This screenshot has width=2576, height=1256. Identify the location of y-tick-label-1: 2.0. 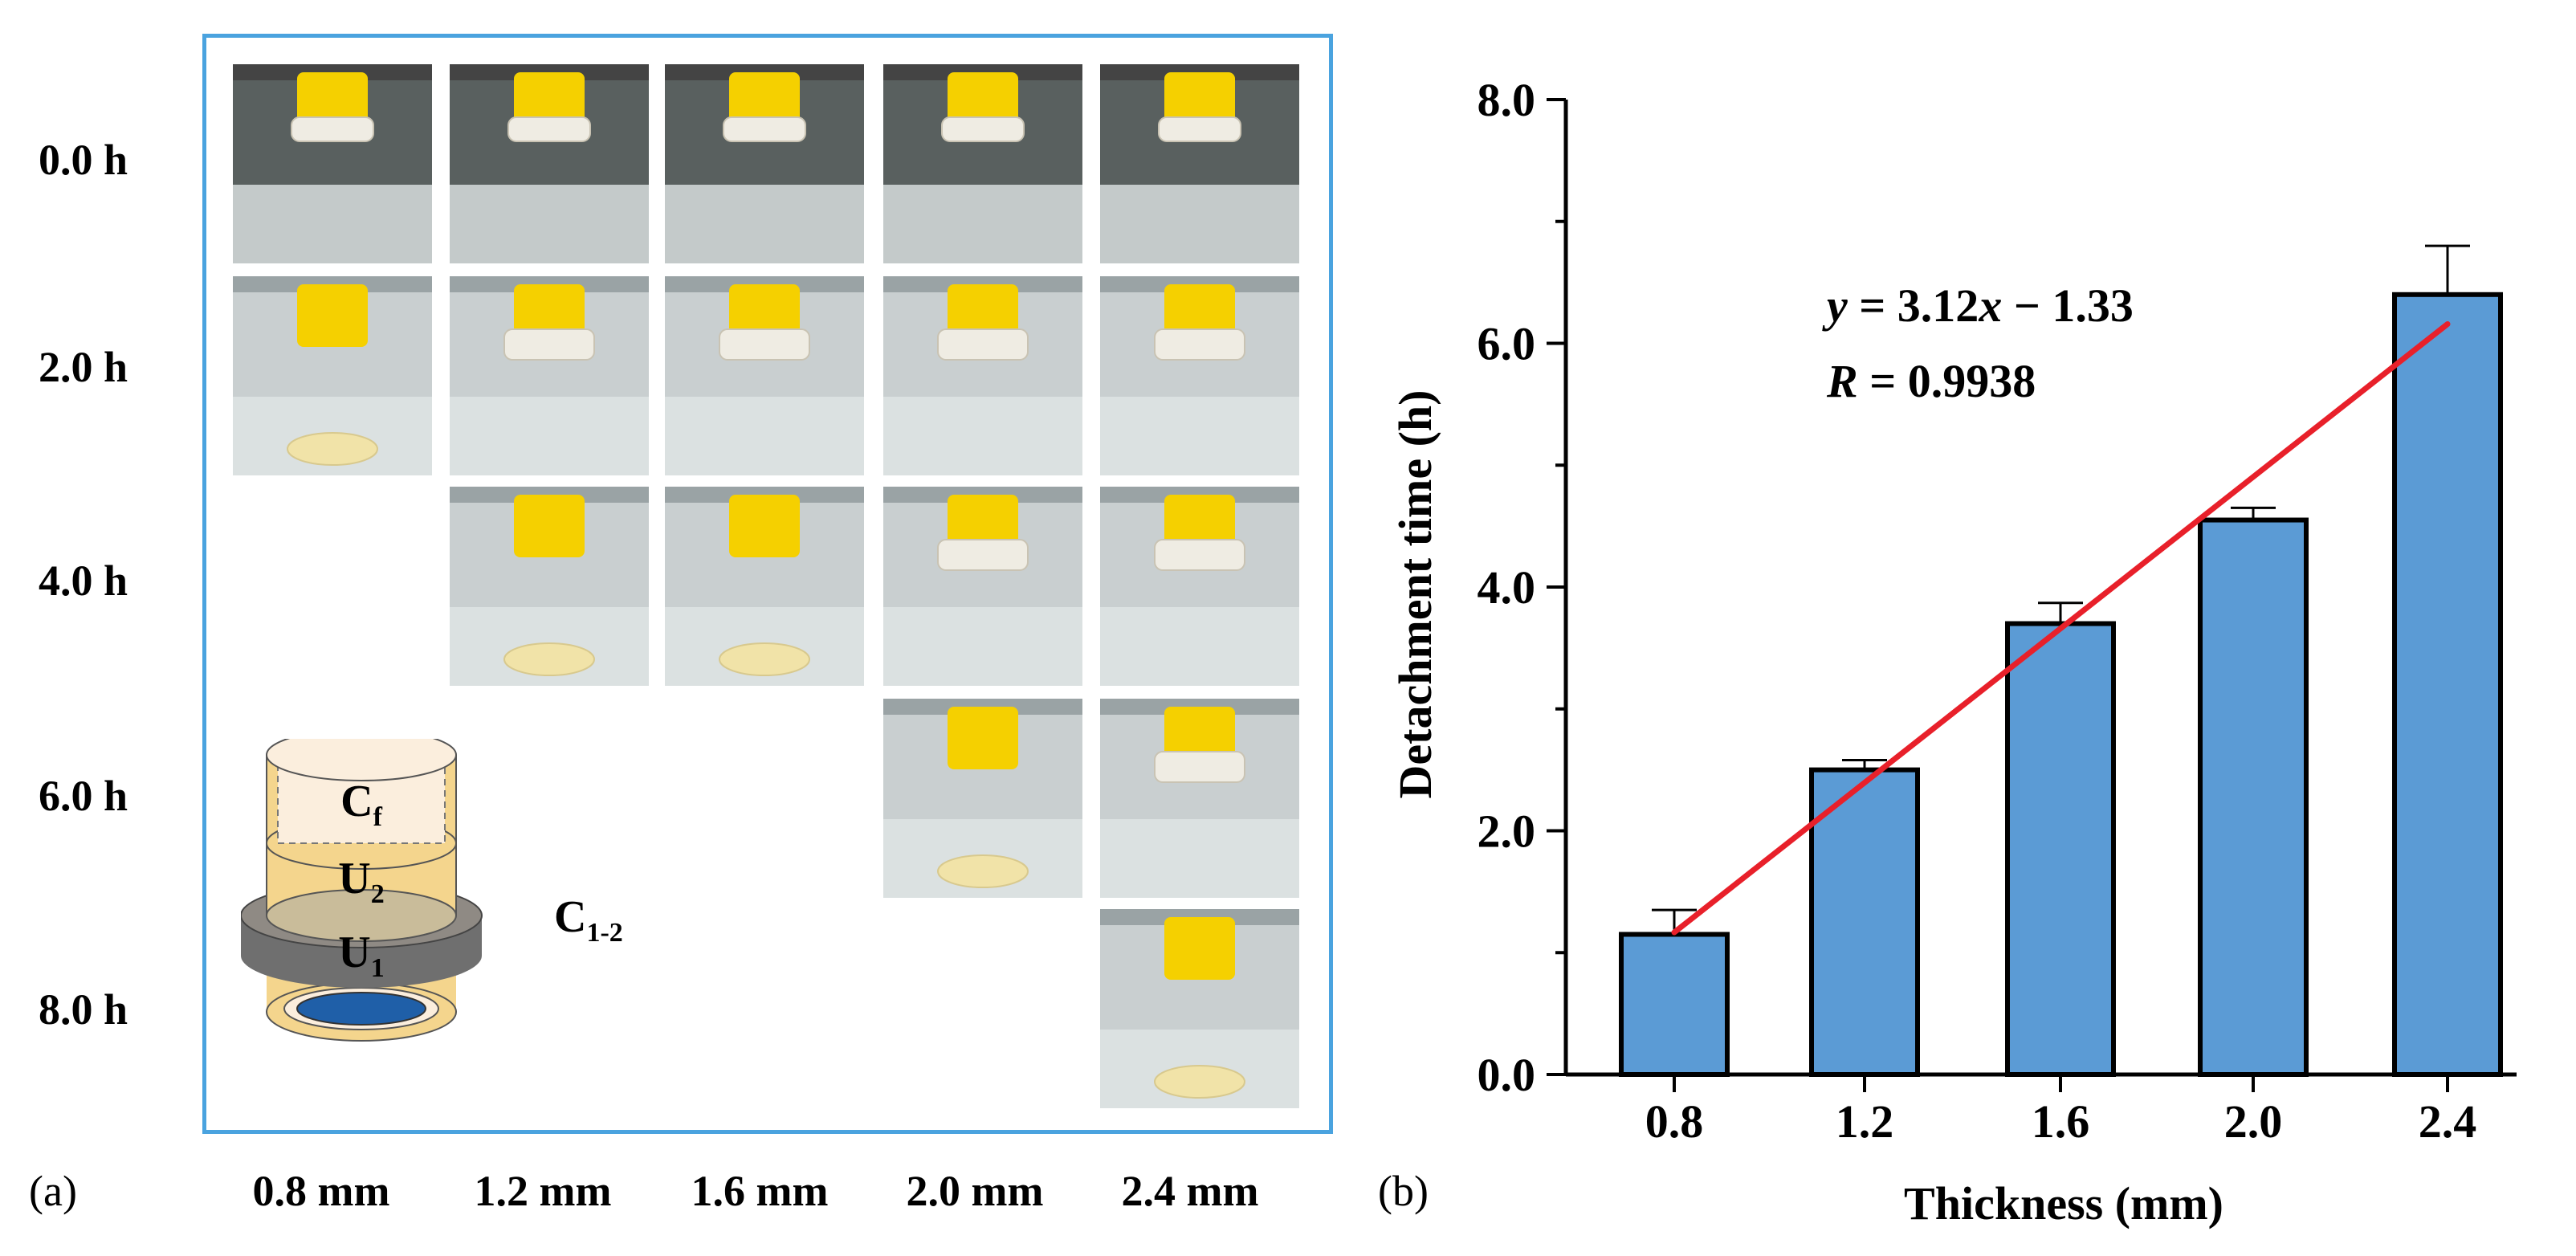
(1507, 832).